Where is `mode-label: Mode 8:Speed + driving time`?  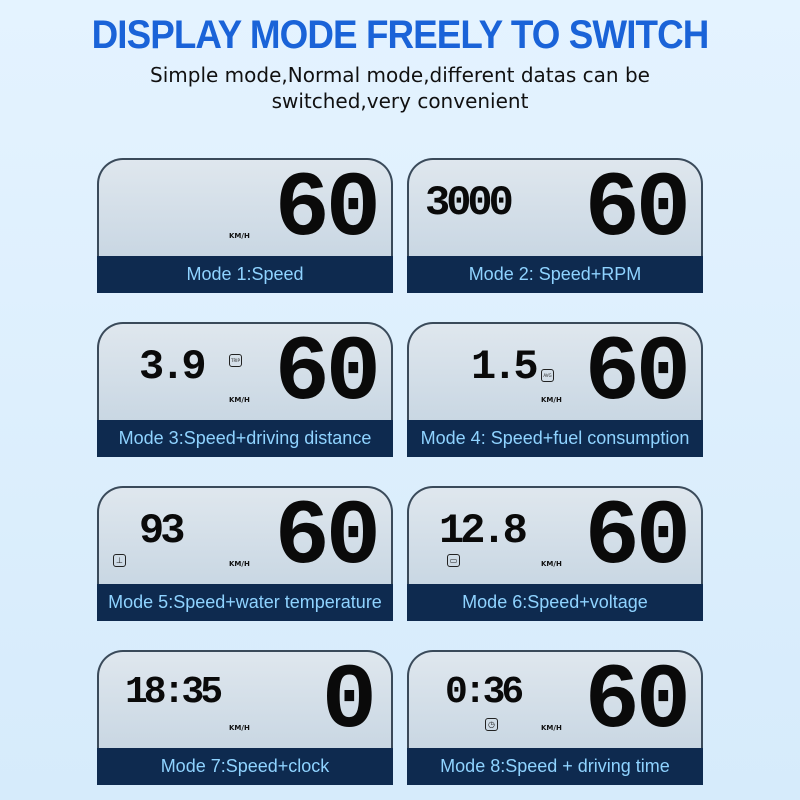 mode-label: Mode 8:Speed + driving time is located at coordinates (555, 766).